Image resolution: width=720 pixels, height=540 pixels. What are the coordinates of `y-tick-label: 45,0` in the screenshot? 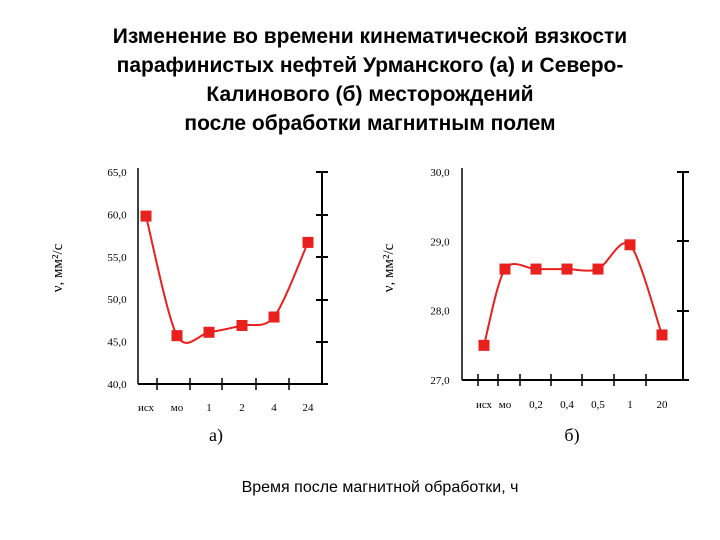 It's located at (117, 343).